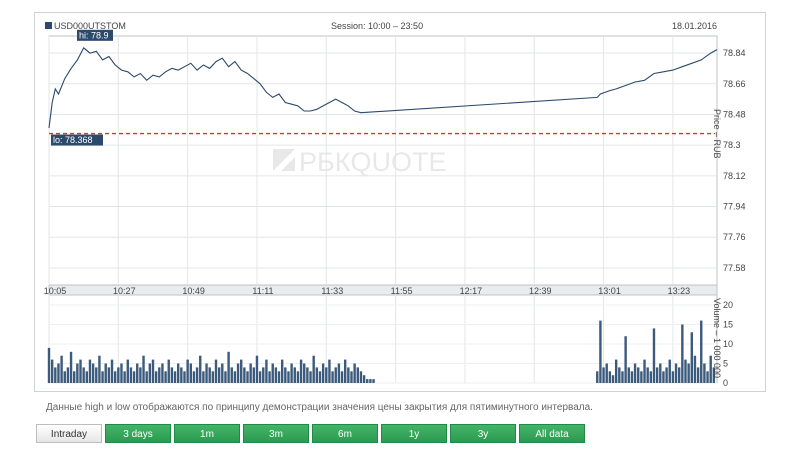 This screenshot has height=452, width=800. Describe the element at coordinates (332, 291) in the screenshot. I see `x-tick-label: 11:33` at that location.